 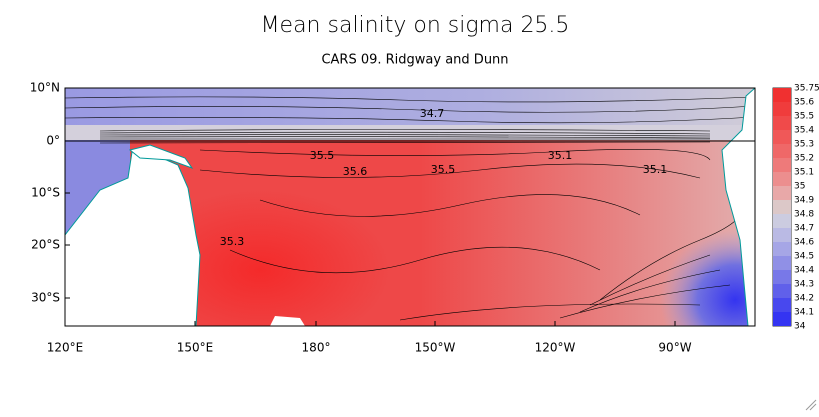 I want to click on colorbar-label: 34.7, so click(x=804, y=229).